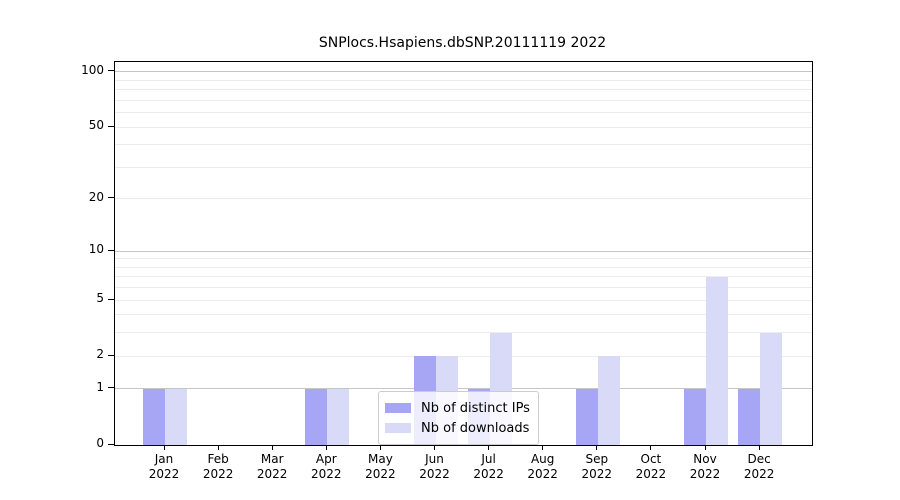 The height and width of the screenshot is (500, 900). What do you see at coordinates (164, 459) in the screenshot?
I see `x-axis-month-label: Jan` at bounding box center [164, 459].